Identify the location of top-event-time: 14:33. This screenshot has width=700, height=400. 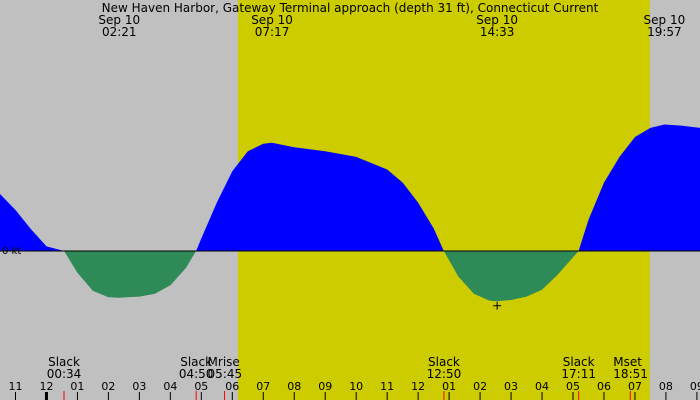
(497, 32).